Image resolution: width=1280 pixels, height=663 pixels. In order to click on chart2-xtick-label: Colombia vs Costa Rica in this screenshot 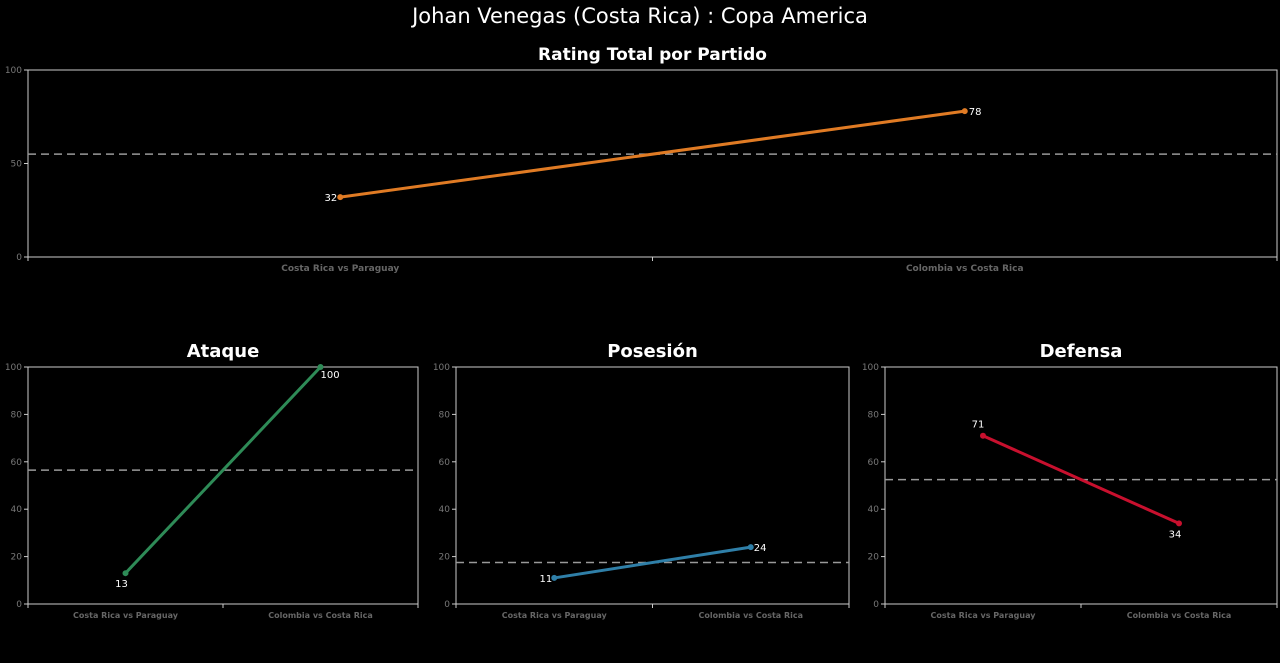, I will do `click(750, 615)`.